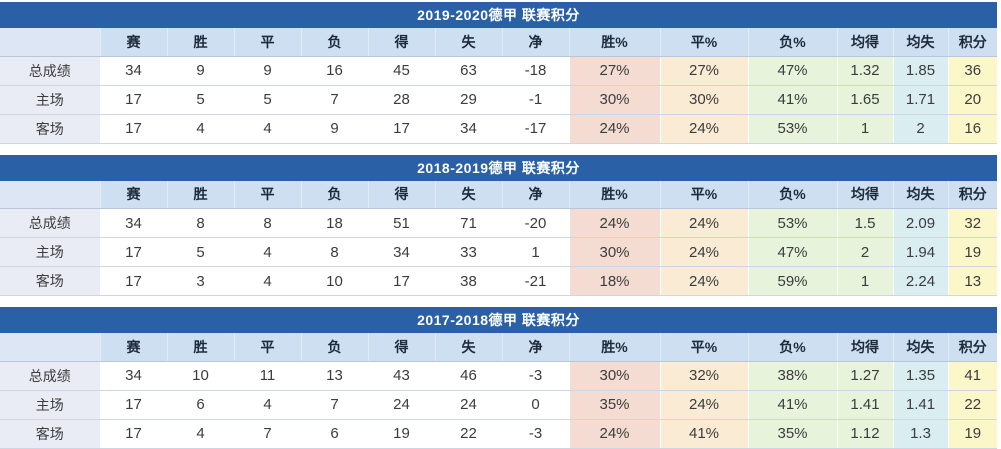 The width and height of the screenshot is (1001, 449). Describe the element at coordinates (469, 405) in the screenshot. I see `cell-goals-against: 24` at that location.